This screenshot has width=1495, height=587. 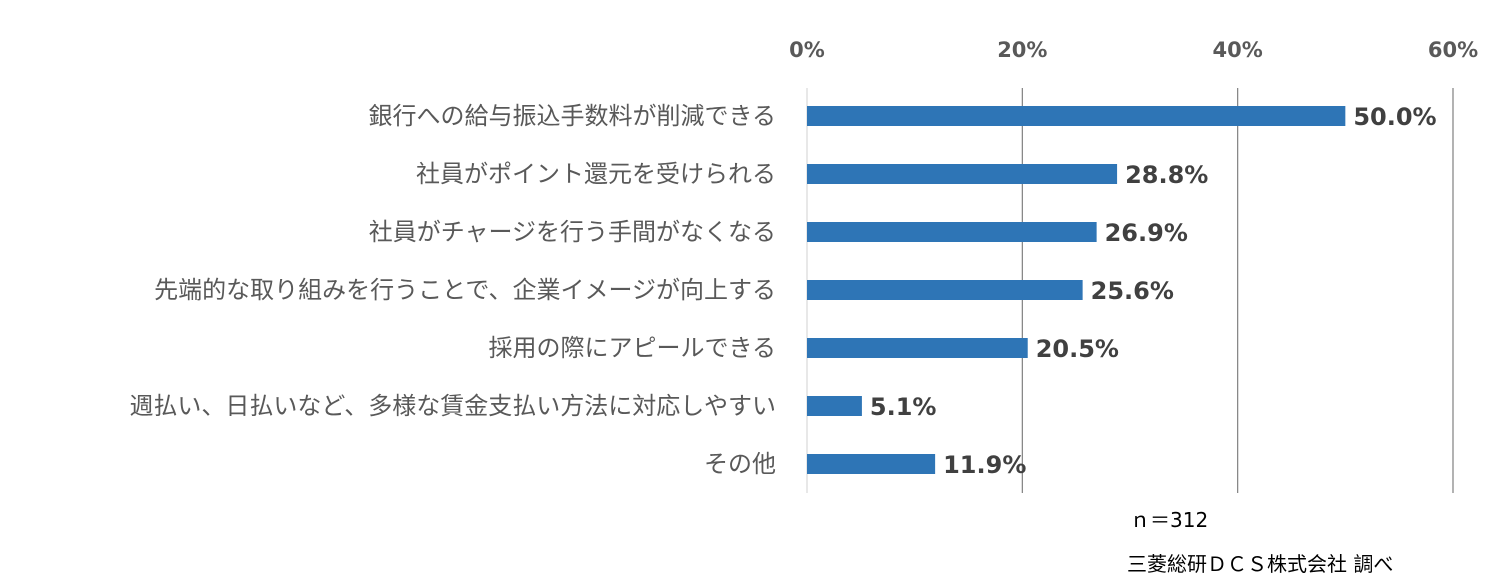 I want to click on category-label: 銀行への給与振込手数料が削減できる, so click(x=572, y=116).